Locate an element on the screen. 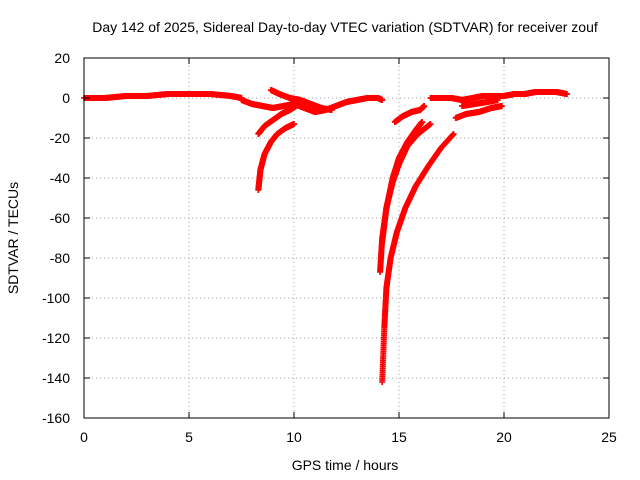  series-arc-a is located at coordinates (276, 157).